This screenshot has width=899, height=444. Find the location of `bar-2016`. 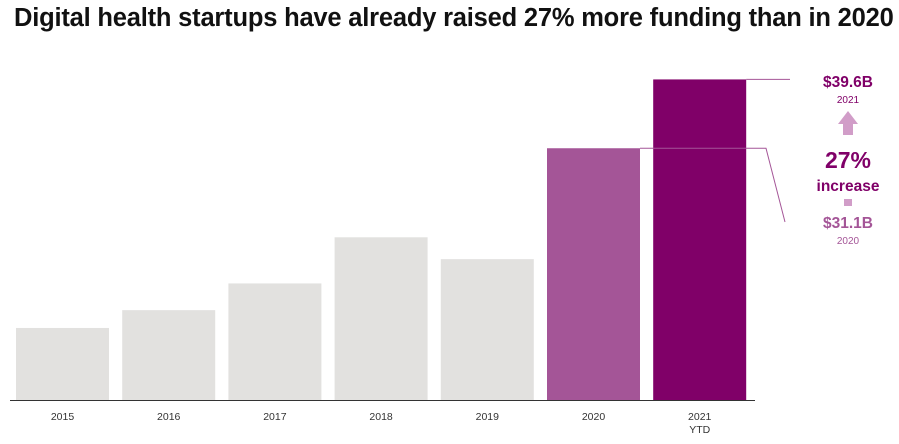

bar-2016 is located at coordinates (169, 355).